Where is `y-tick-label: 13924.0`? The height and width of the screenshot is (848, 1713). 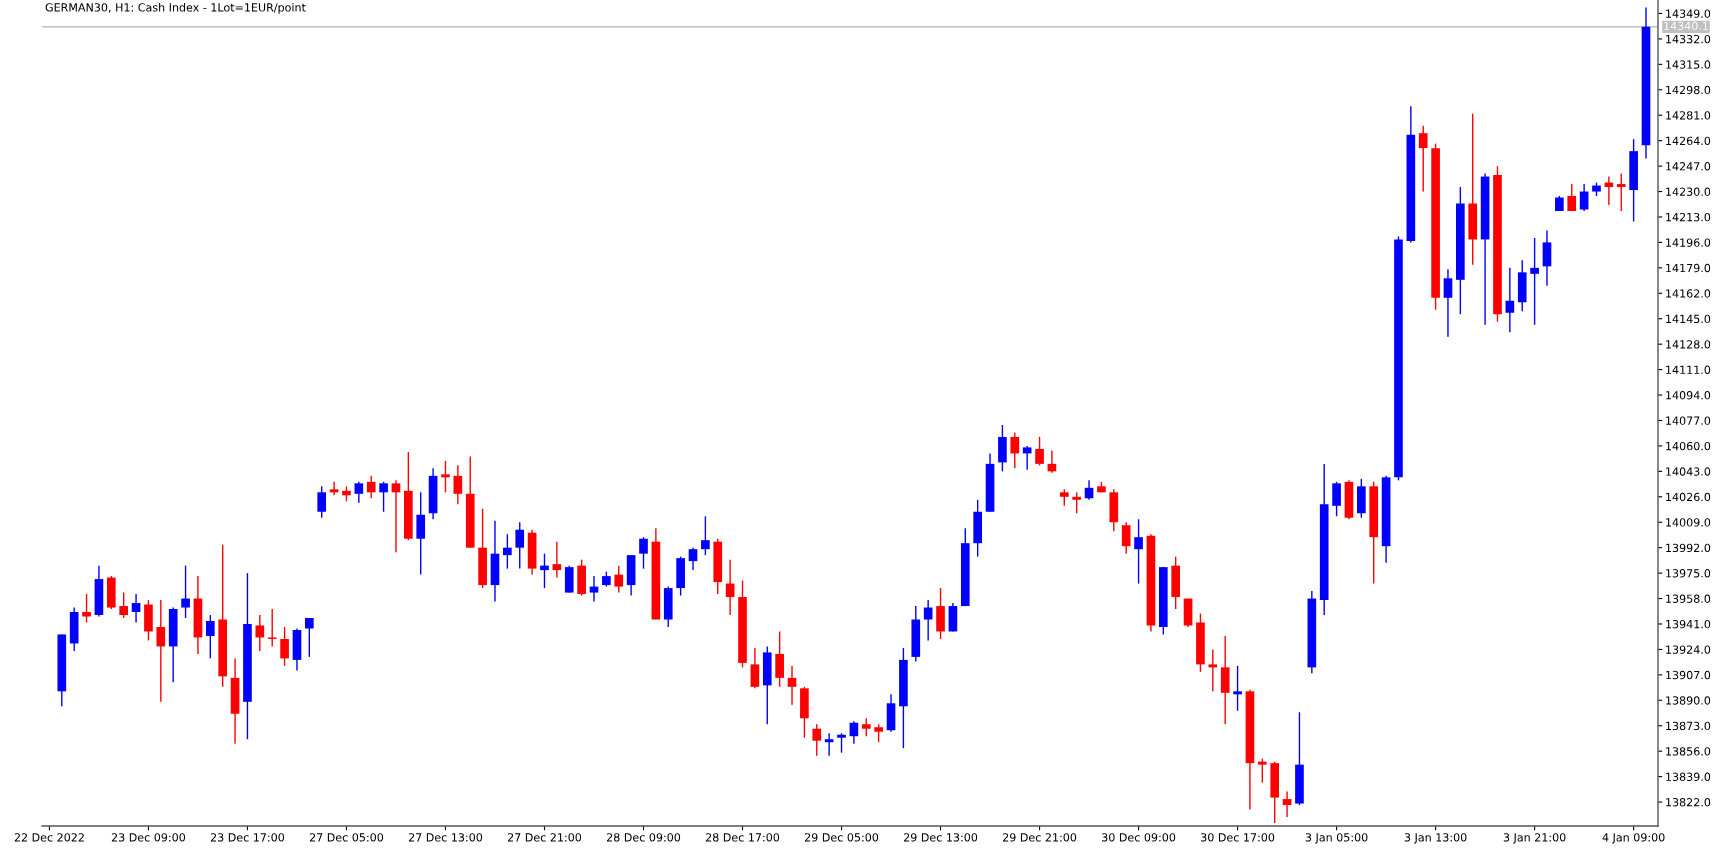 y-tick-label: 13924.0 is located at coordinates (1688, 649).